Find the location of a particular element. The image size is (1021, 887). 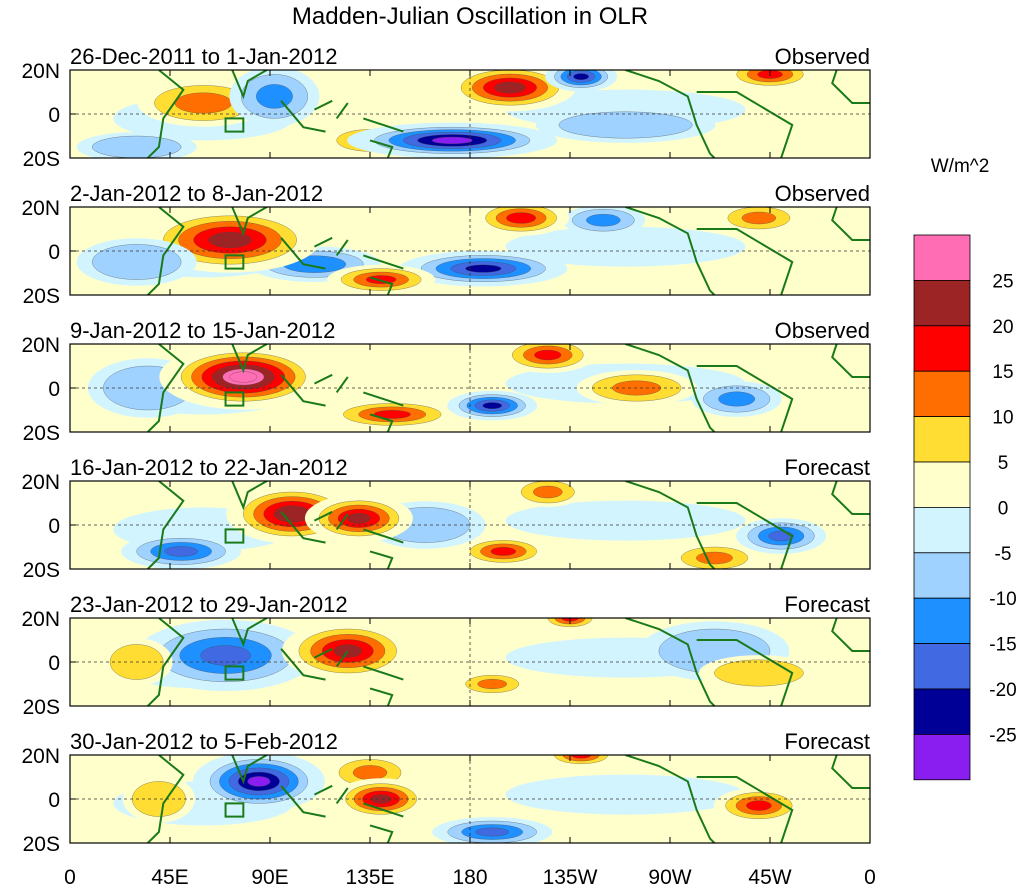

colorbar-level-label: 25 is located at coordinates (1002, 281).